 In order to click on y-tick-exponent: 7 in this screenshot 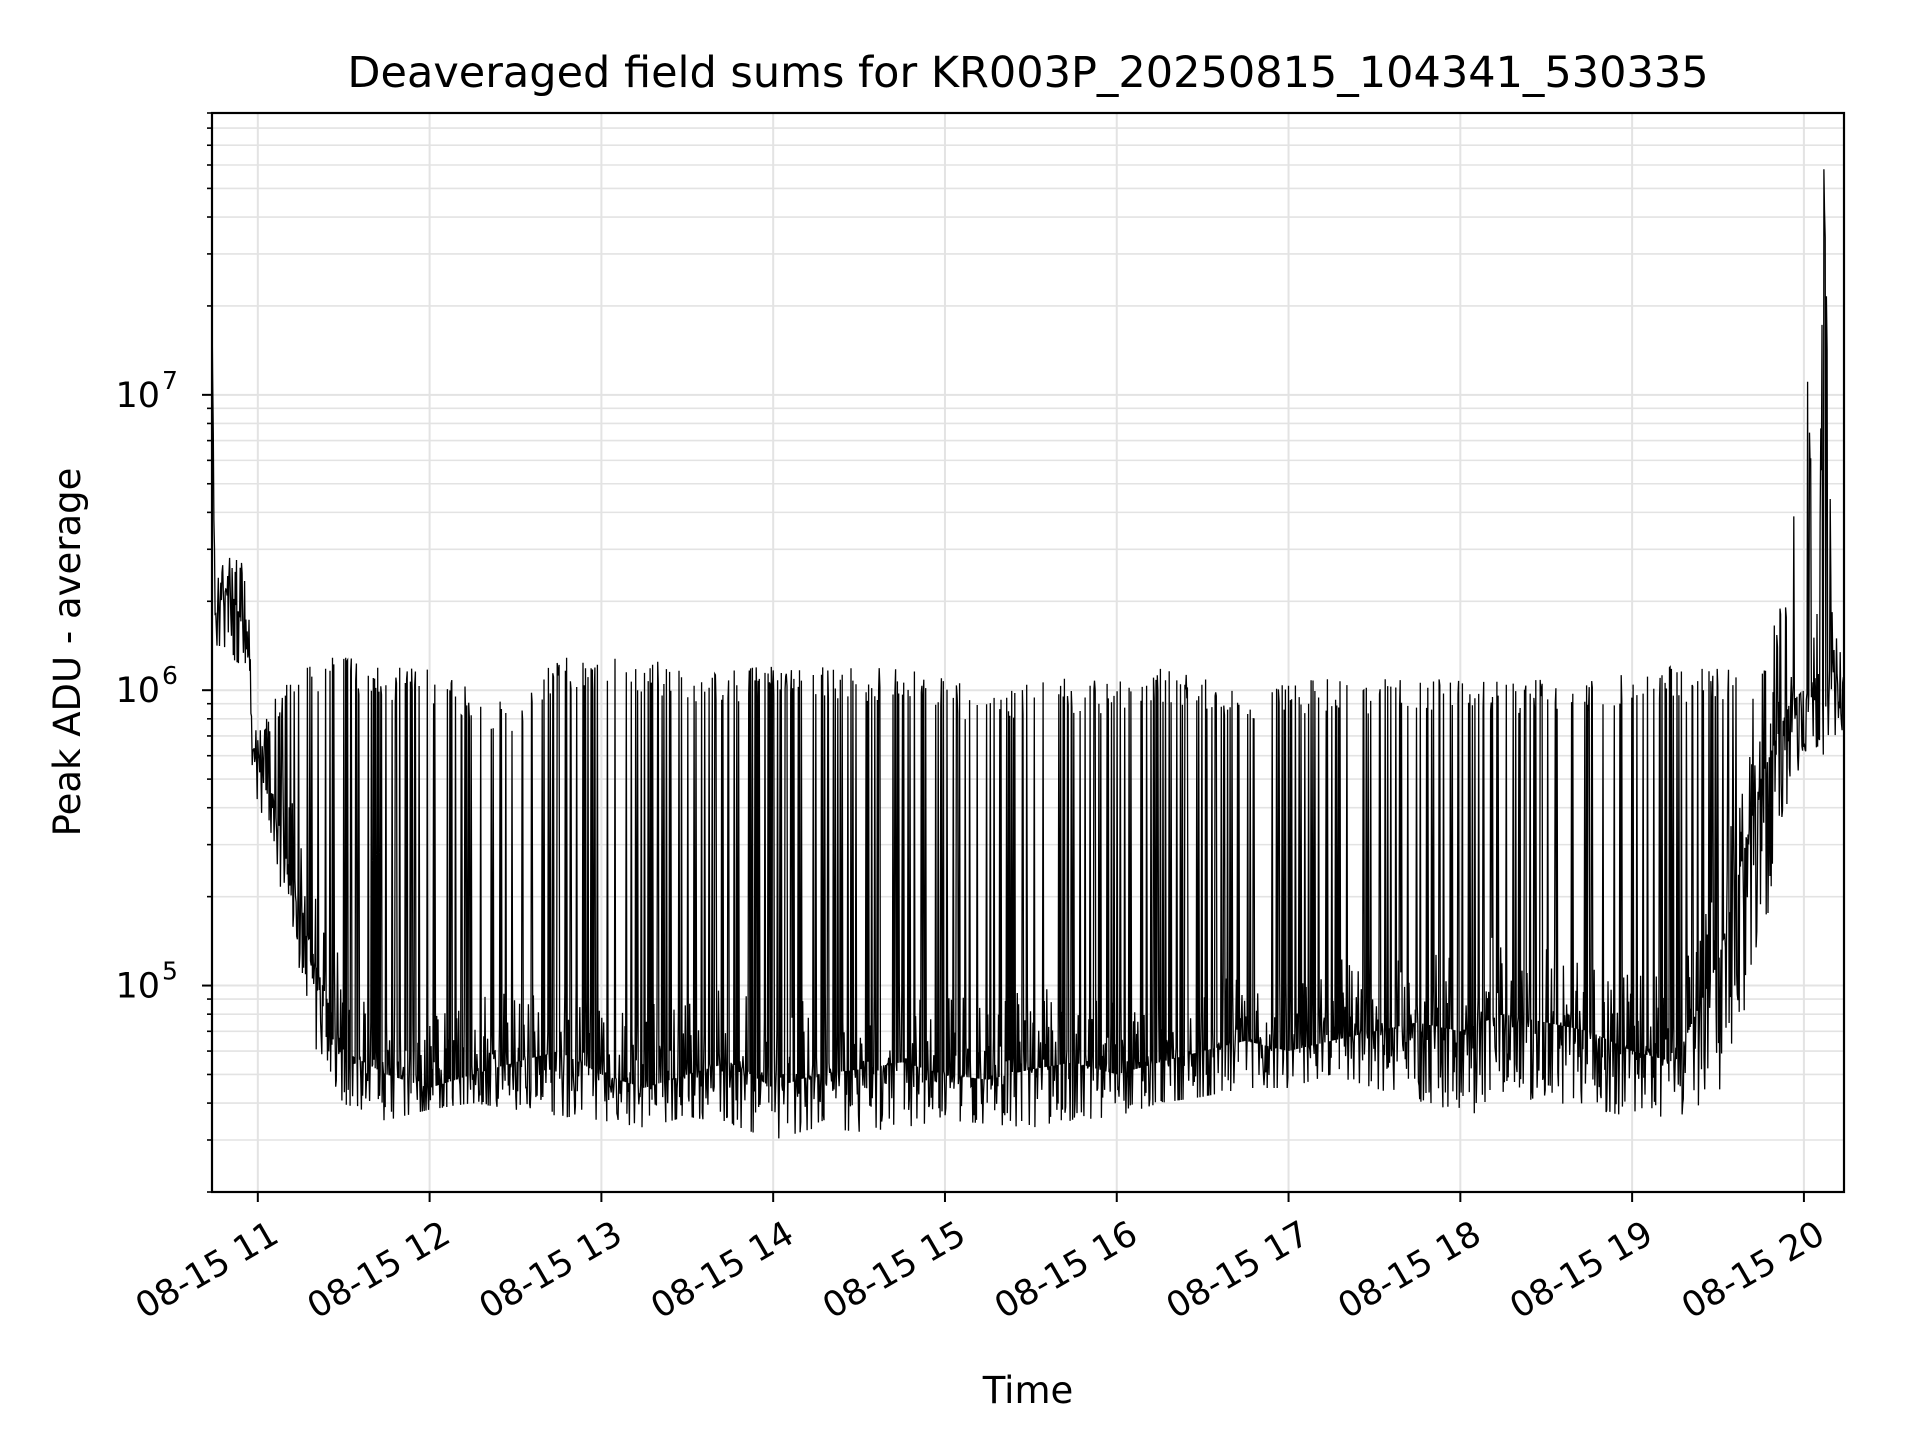, I will do `click(170, 380)`.